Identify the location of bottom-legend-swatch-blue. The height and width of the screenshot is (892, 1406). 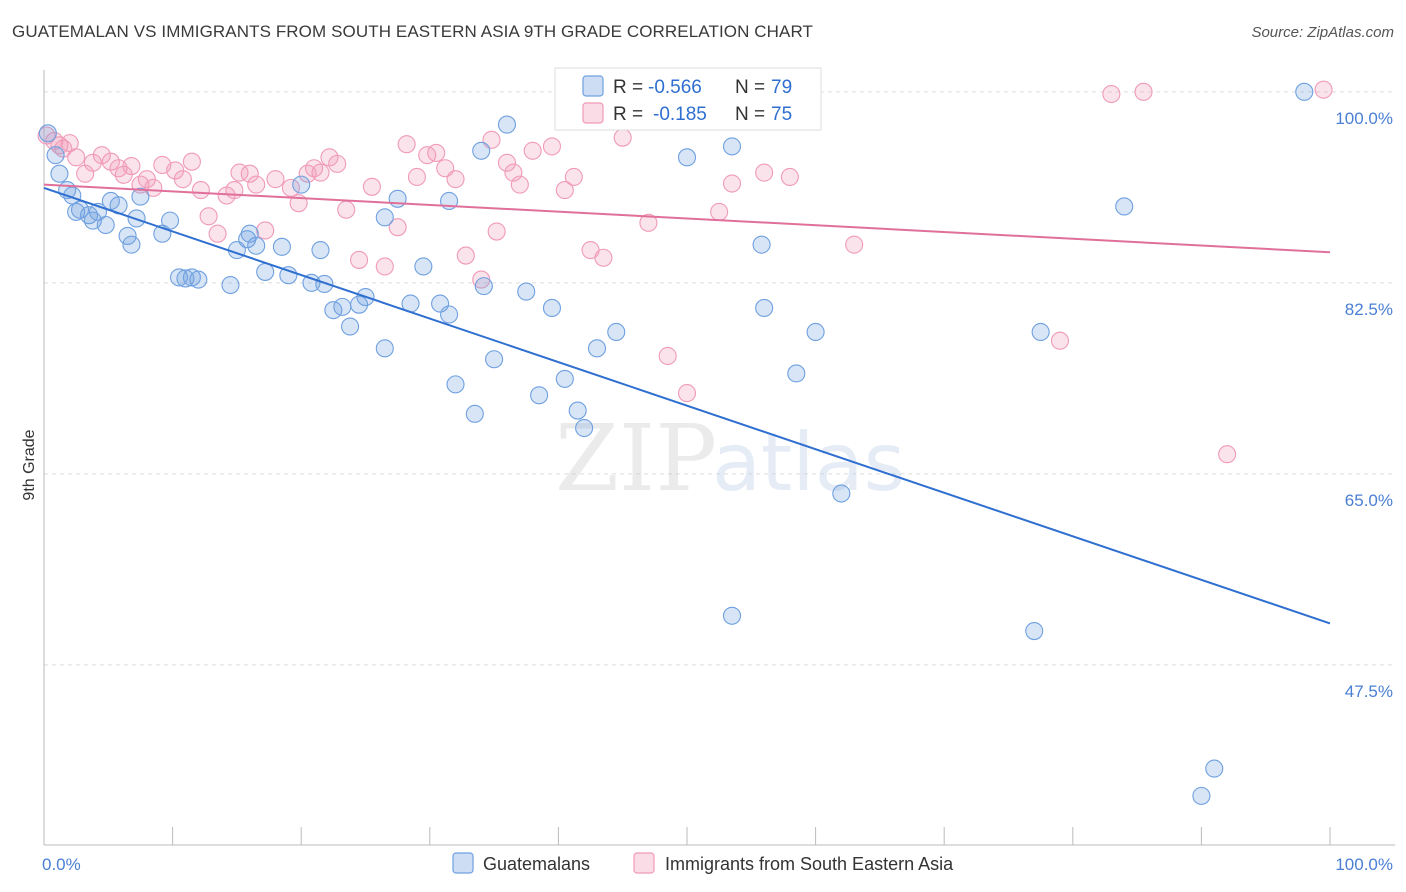
(463, 863).